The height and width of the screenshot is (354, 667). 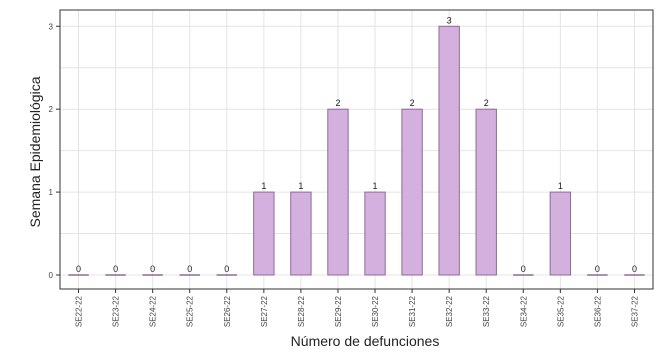 I want to click on x-tick-label: SE27-22, so click(x=264, y=311).